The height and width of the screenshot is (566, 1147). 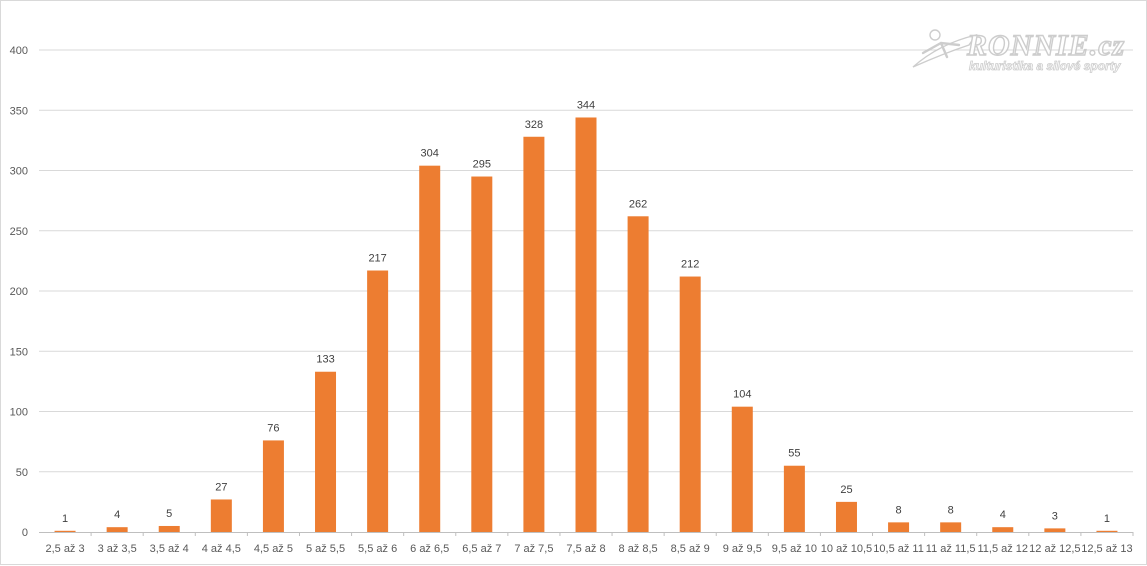 What do you see at coordinates (22, 473) in the screenshot?
I see `y-tick-label: 50` at bounding box center [22, 473].